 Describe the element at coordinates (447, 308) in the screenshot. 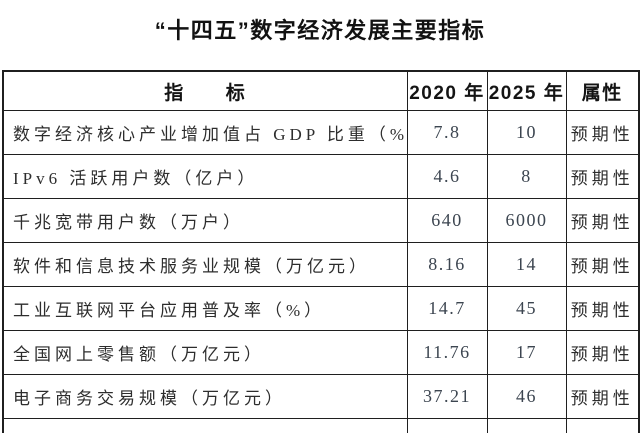

I see `value-2020: 14.7` at that location.